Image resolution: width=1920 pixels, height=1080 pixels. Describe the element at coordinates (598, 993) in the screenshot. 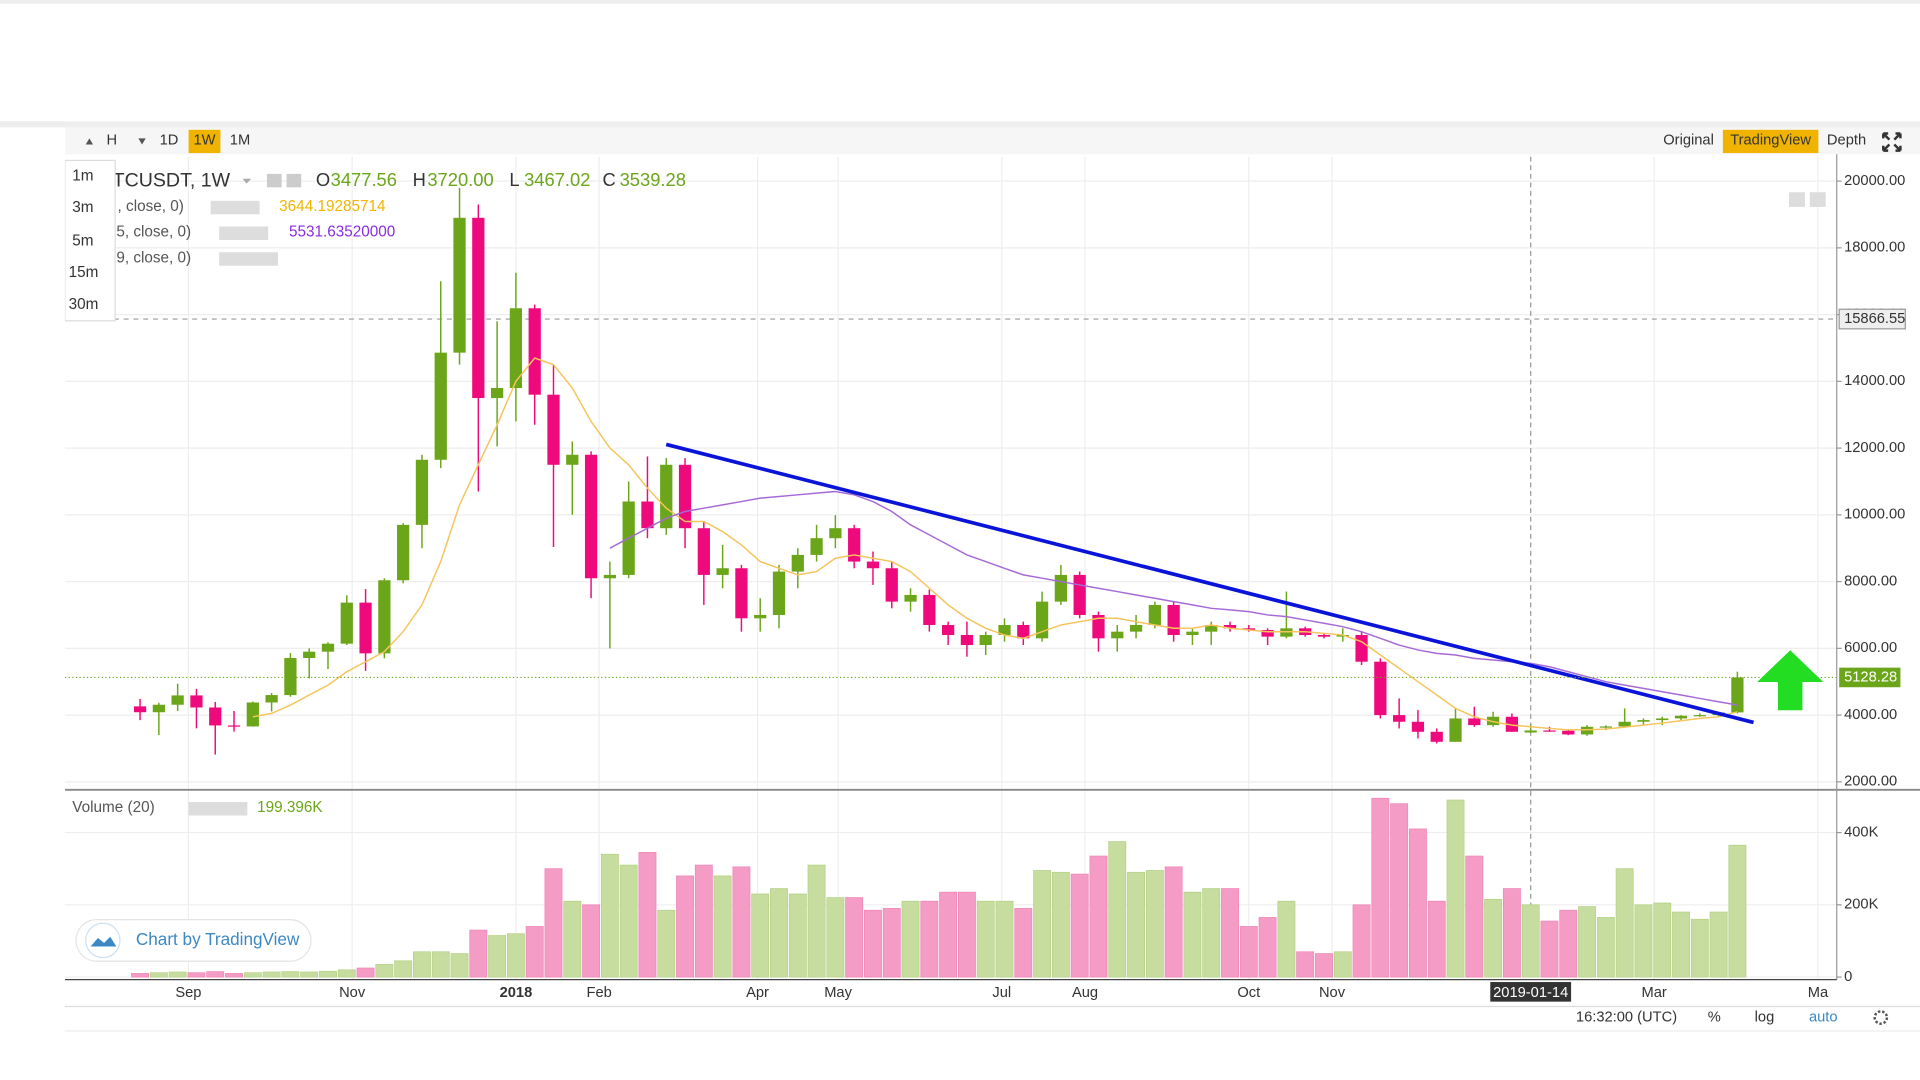

I see `x-tick-label: Feb` at that location.